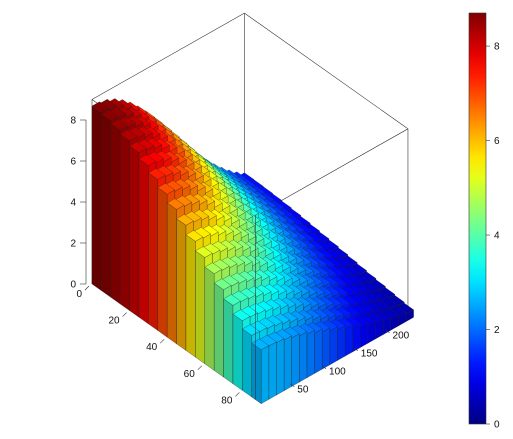 Image resolution: width=513 pixels, height=439 pixels. I want to click on x-tick-label: 80, so click(227, 400).